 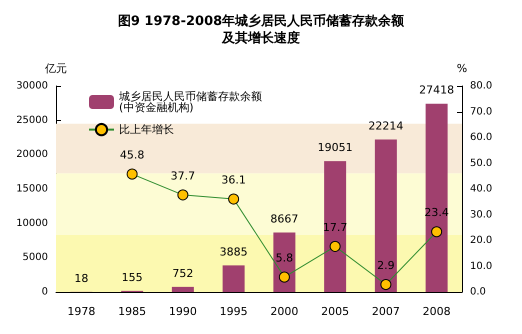 What do you see at coordinates (45, 292) in the screenshot?
I see `y-tick-label: 0` at bounding box center [45, 292].